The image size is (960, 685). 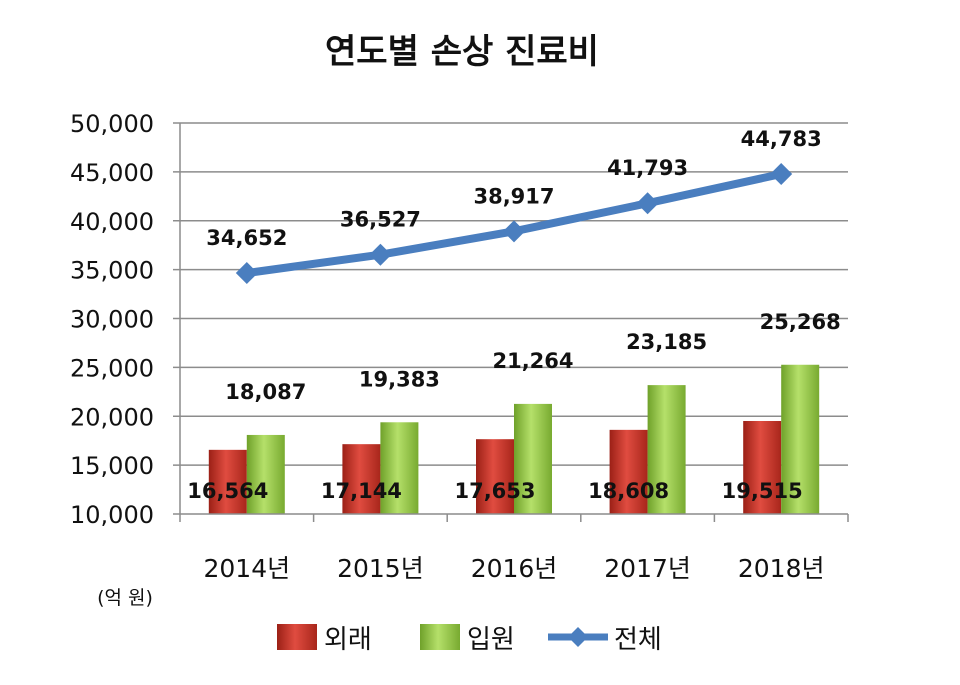 What do you see at coordinates (112, 320) in the screenshot?
I see `y-tick-label: 30,000` at bounding box center [112, 320].